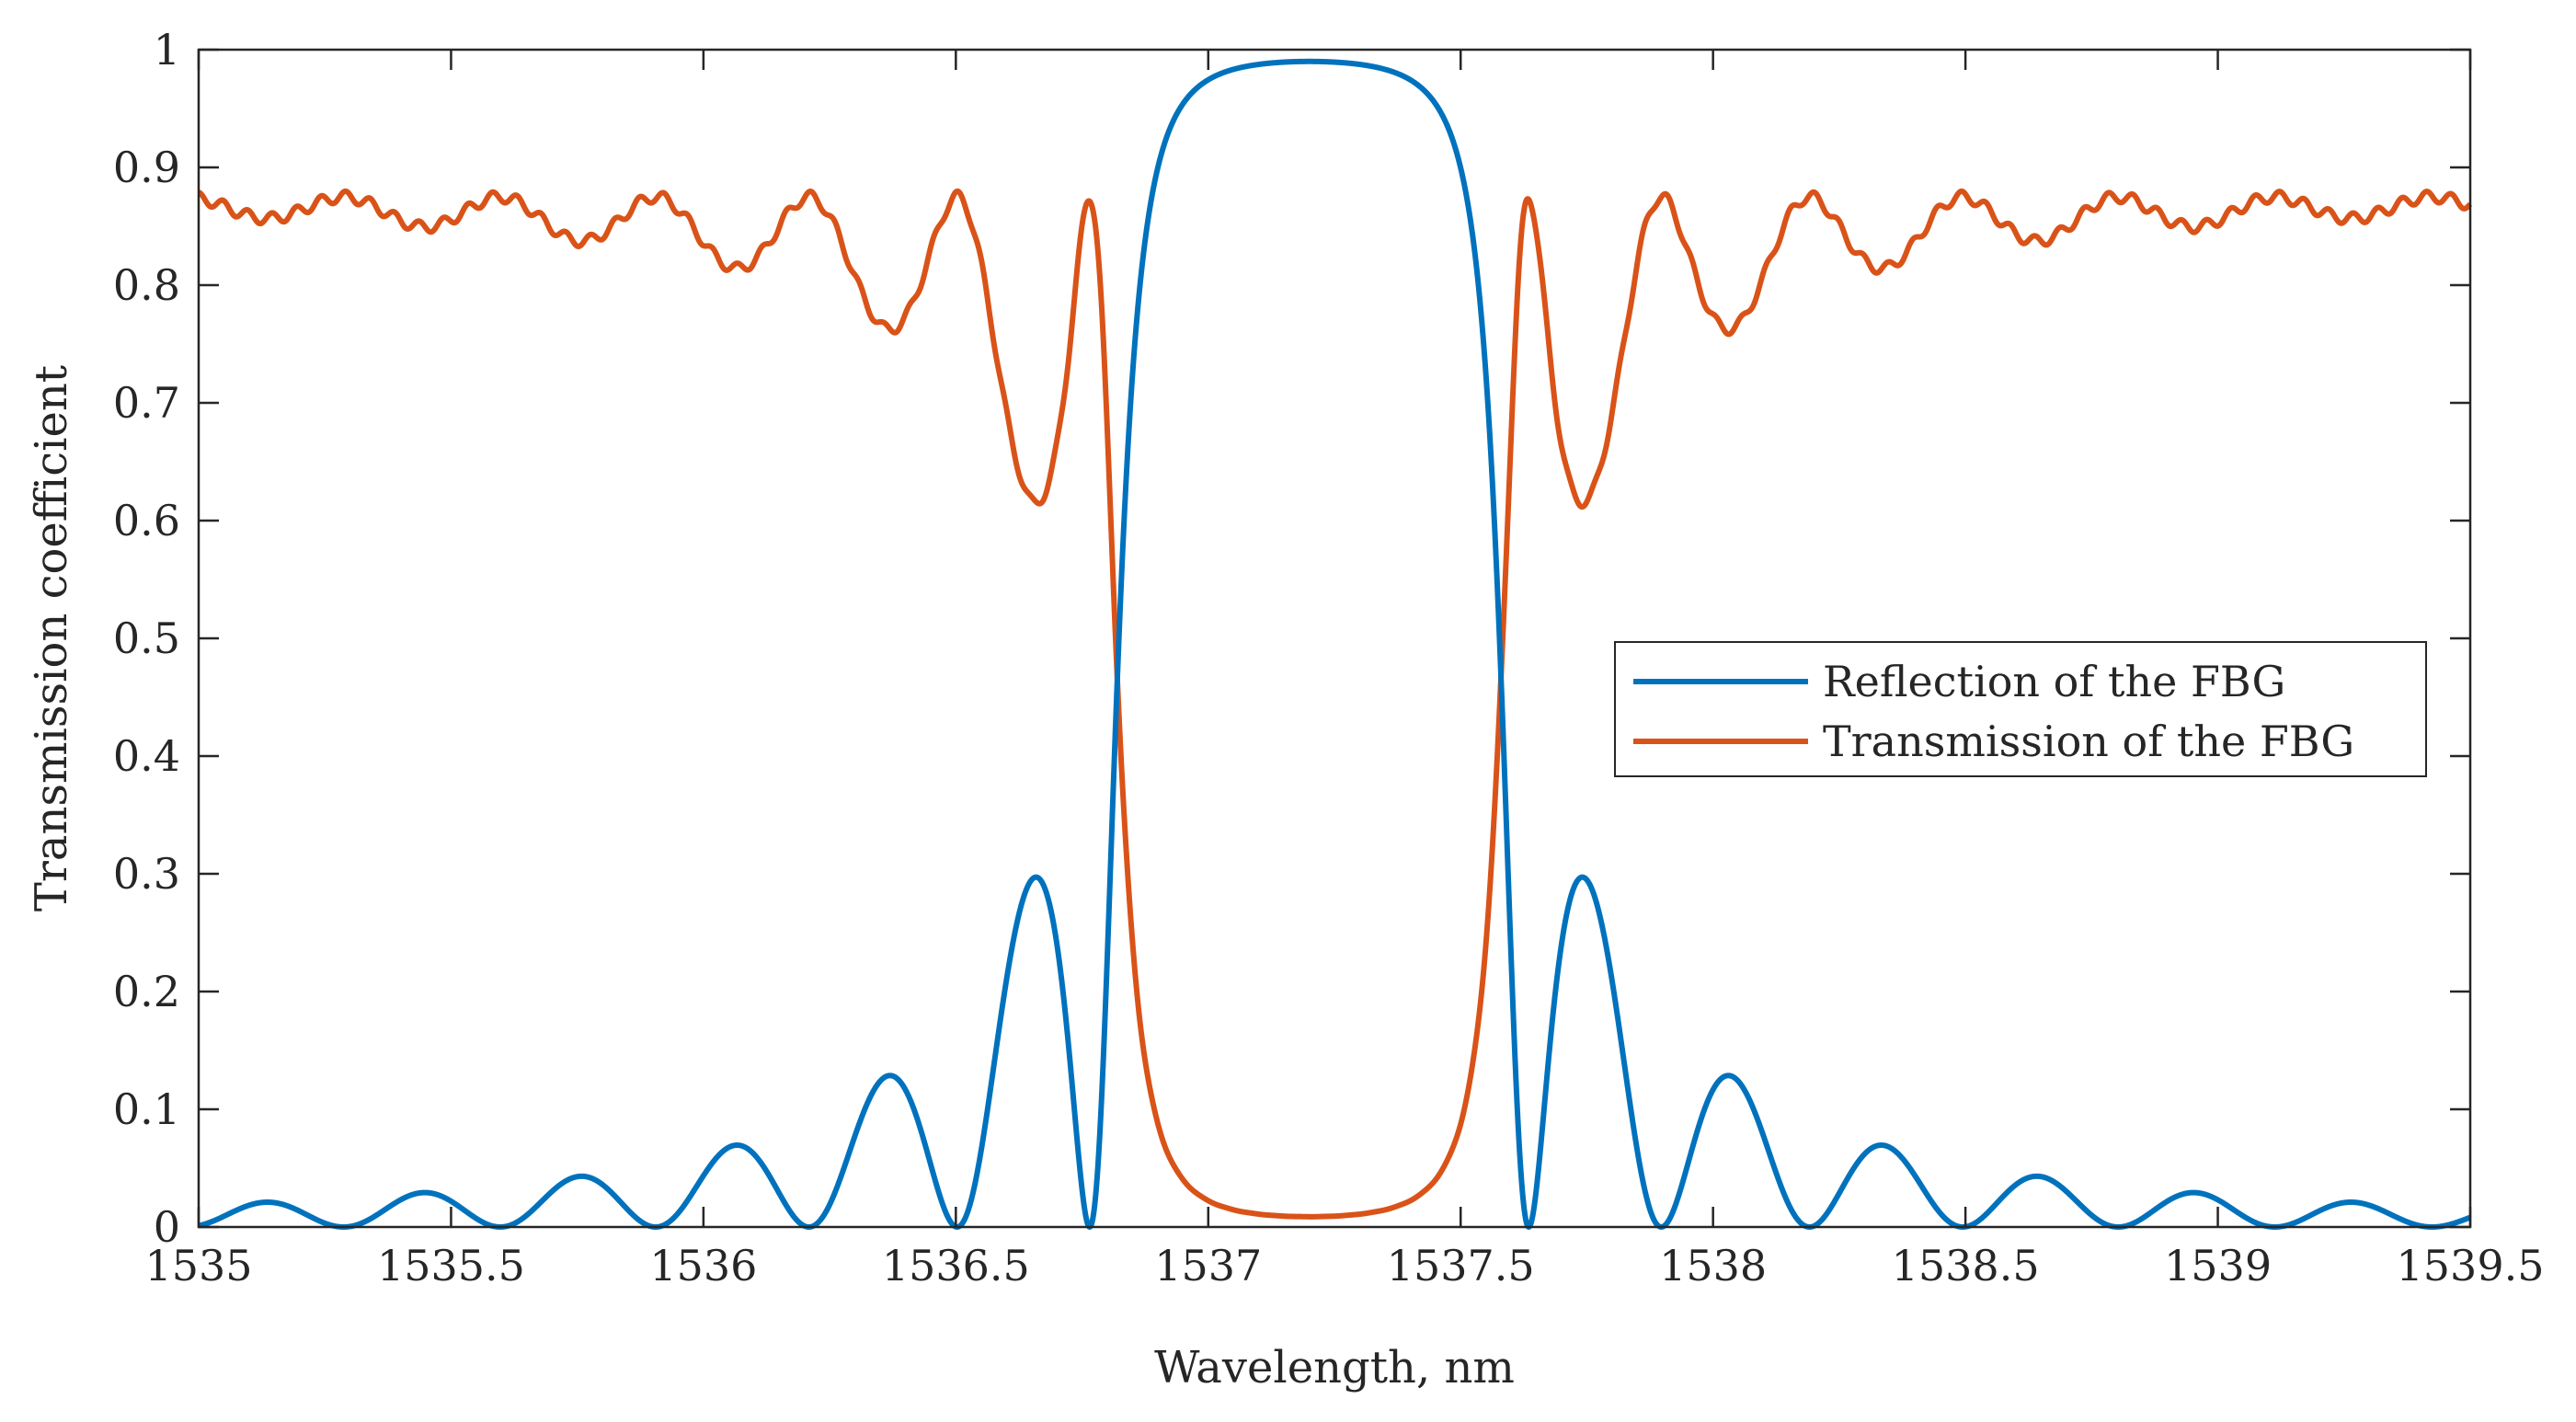  What do you see at coordinates (52, 638) in the screenshot?
I see `y-axis-label: Transmission coefficient` at bounding box center [52, 638].